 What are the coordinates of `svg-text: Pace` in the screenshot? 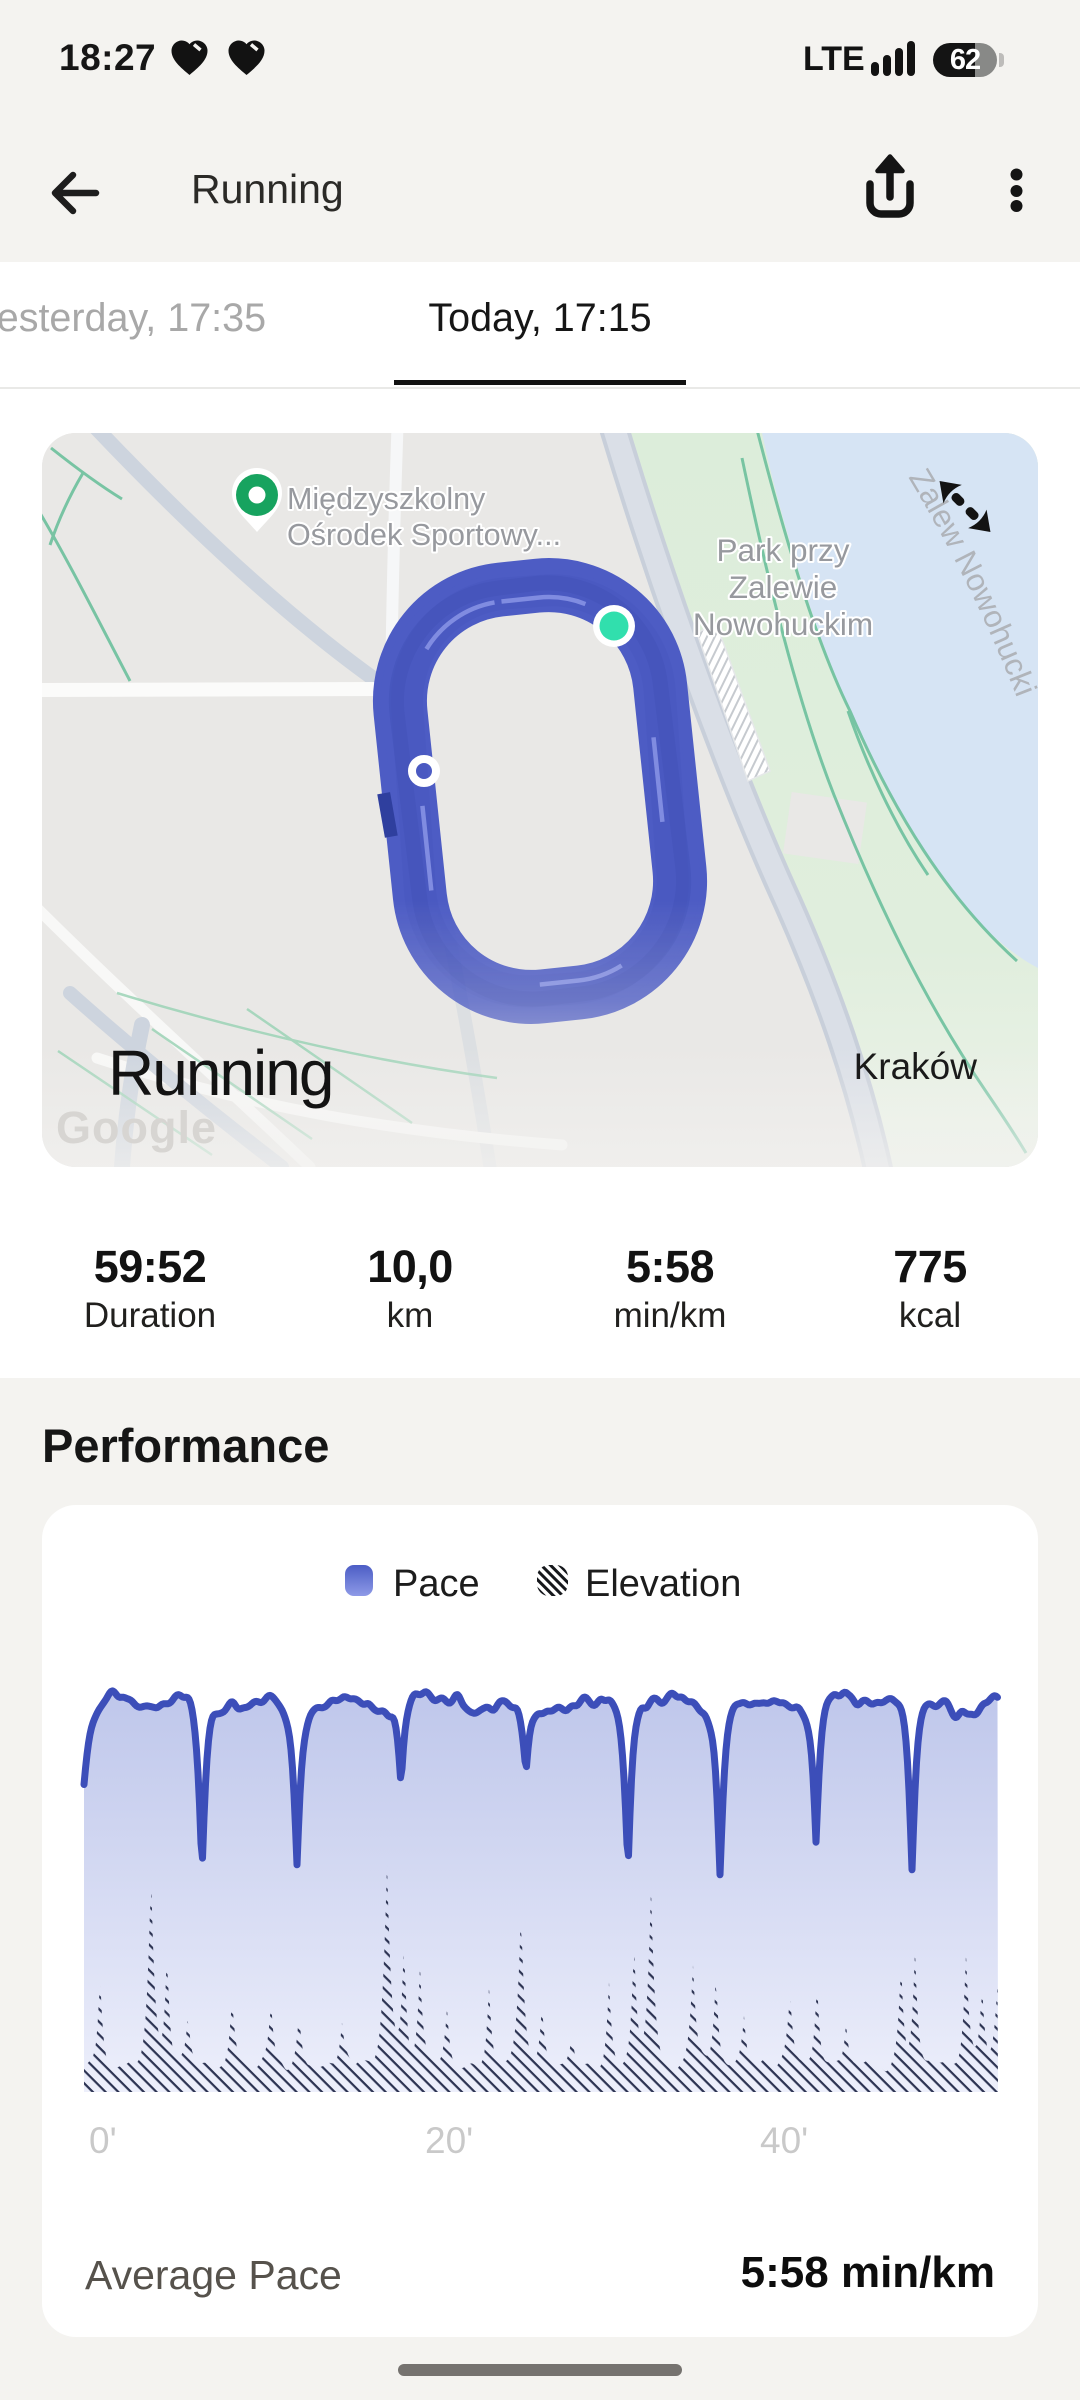 It's located at (436, 1584).